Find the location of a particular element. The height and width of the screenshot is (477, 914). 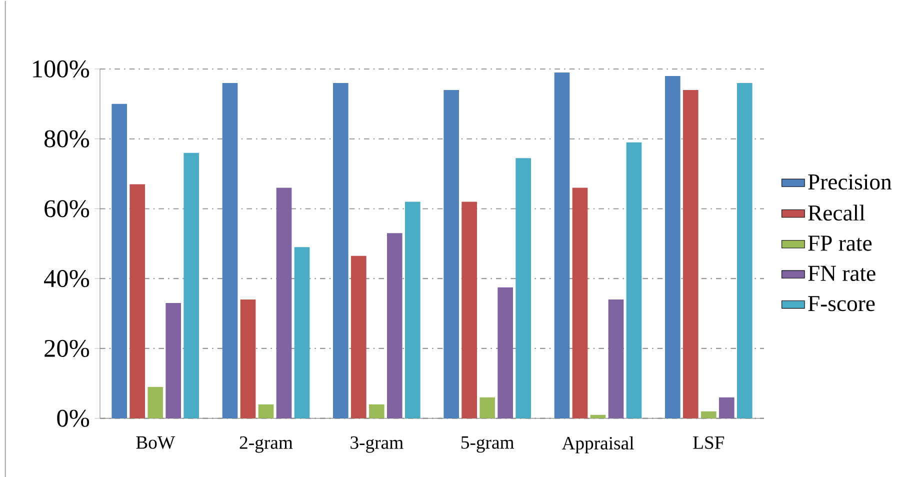

y-tick-label: 20% is located at coordinates (67, 349).